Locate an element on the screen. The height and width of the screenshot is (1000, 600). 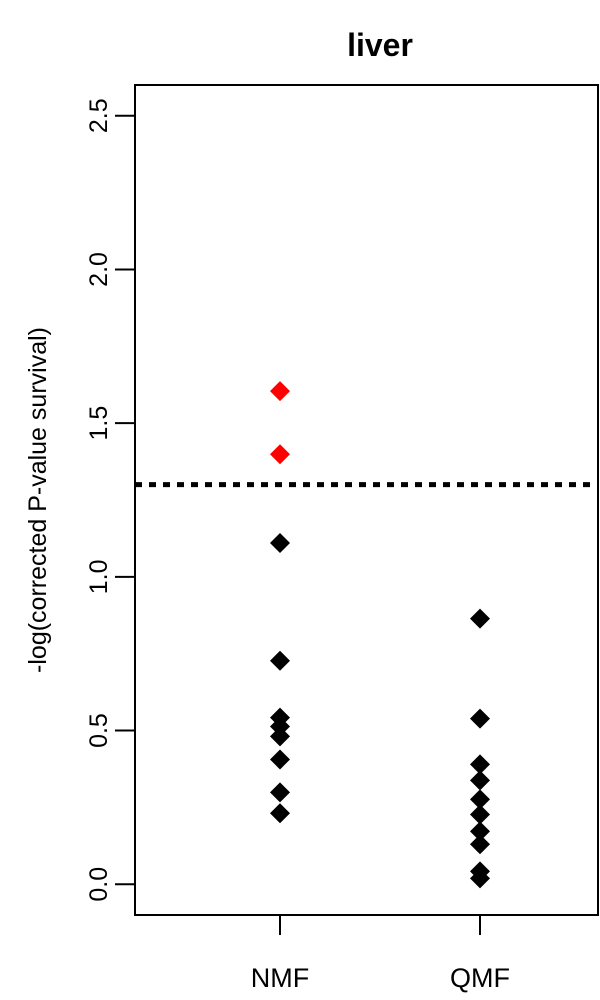
x-tick-label: QMF is located at coordinates (480, 978).